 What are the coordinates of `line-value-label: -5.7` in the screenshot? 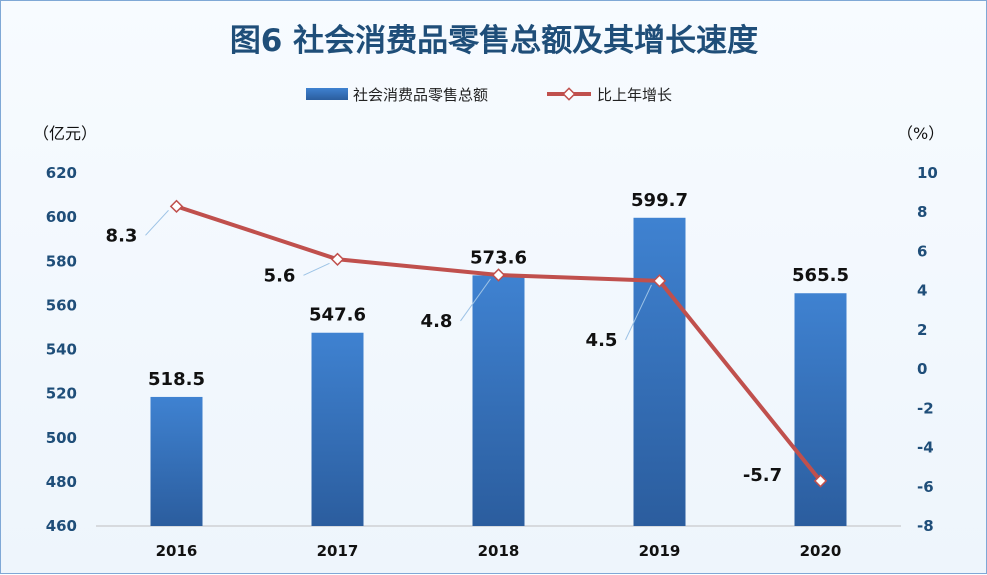 It's located at (762, 475).